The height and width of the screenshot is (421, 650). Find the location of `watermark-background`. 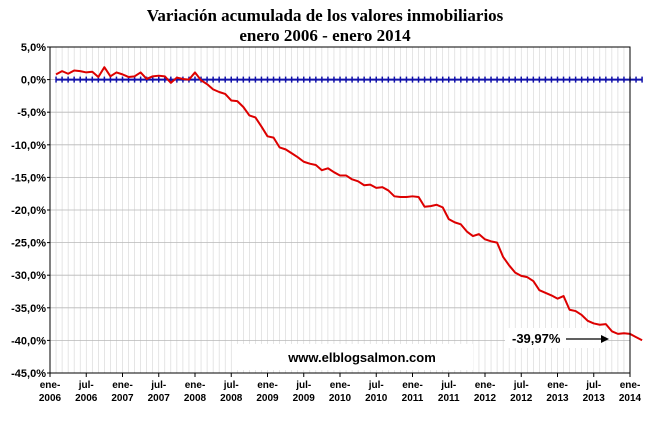

watermark-background is located at coordinates (353, 357).